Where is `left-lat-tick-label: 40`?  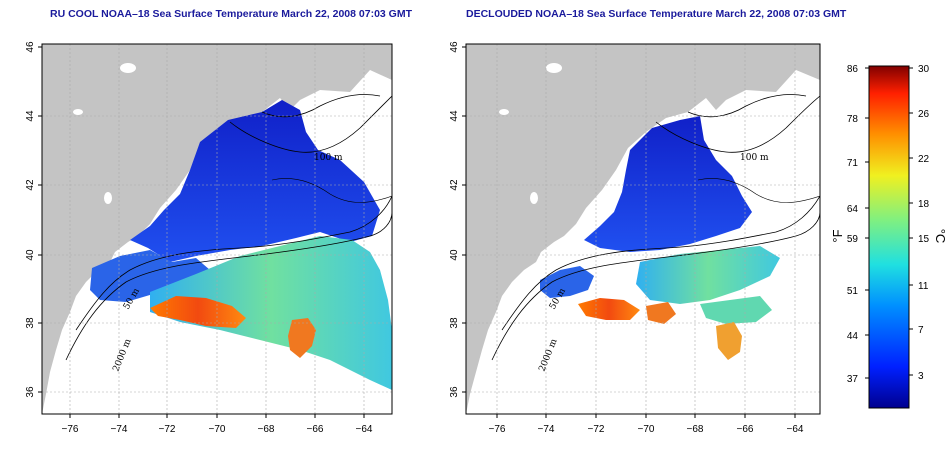
left-lat-tick-label: 40 is located at coordinates (30, 255).